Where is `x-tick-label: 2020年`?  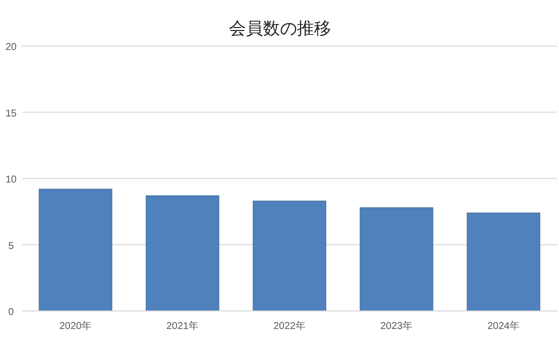
x-tick-label: 2020年 is located at coordinates (75, 326).